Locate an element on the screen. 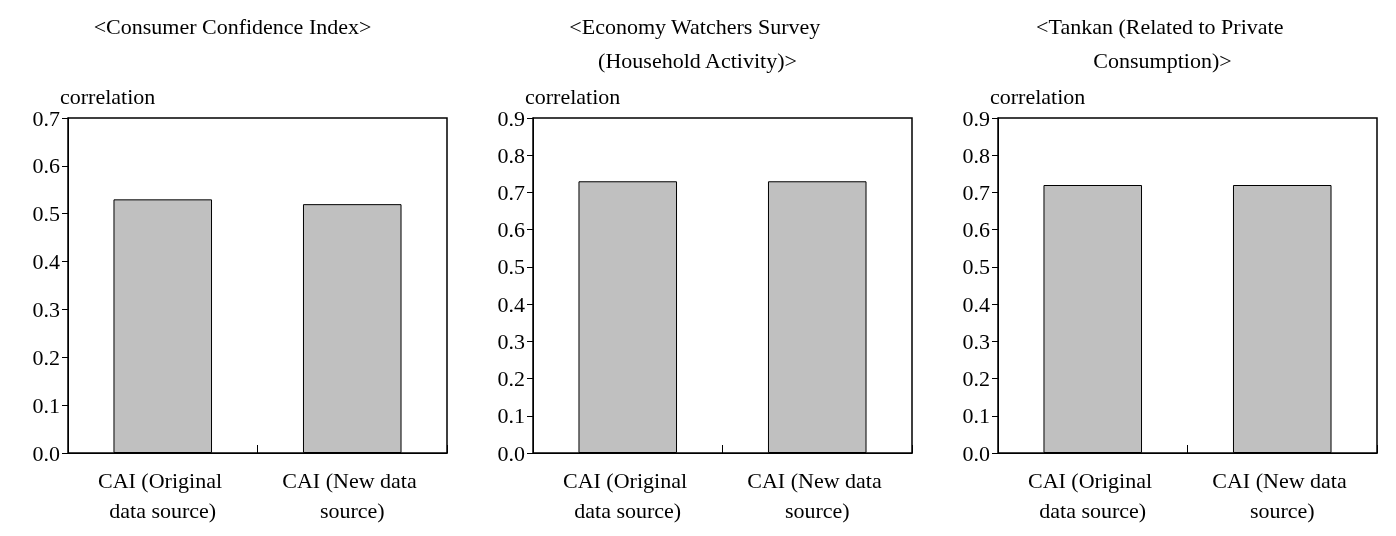  chart-title: <Consumer Confidence Index> is located at coordinates (232, 26).